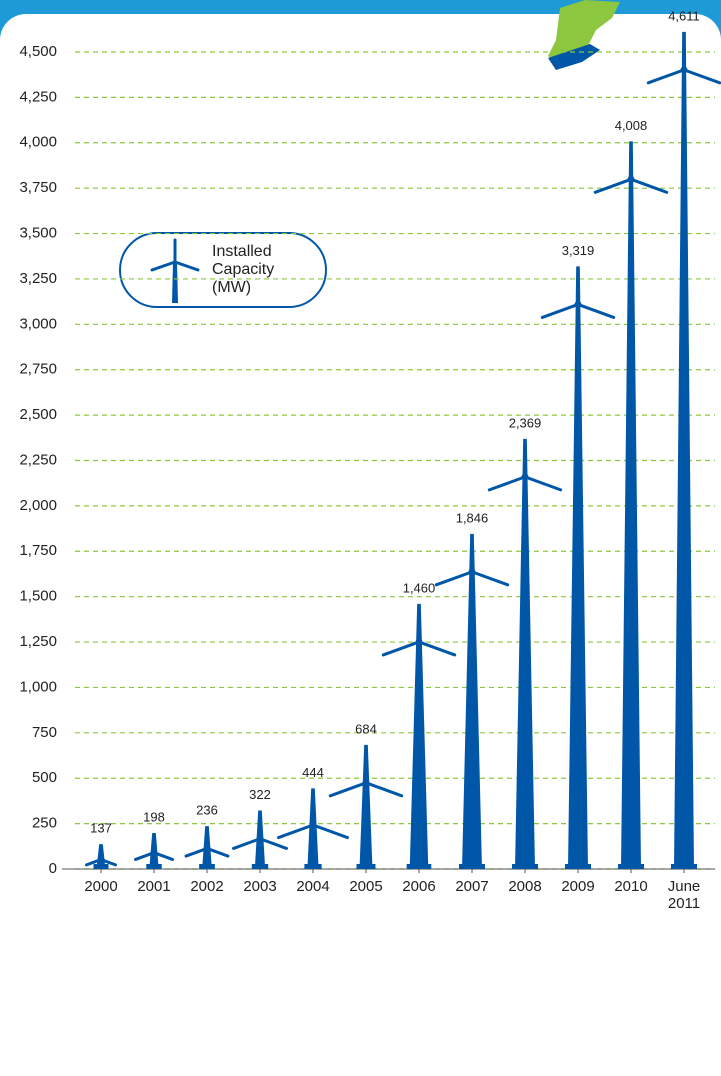 This screenshot has height=1076, width=721. Describe the element at coordinates (578, 886) in the screenshot. I see `x-tick-label: 2009` at that location.